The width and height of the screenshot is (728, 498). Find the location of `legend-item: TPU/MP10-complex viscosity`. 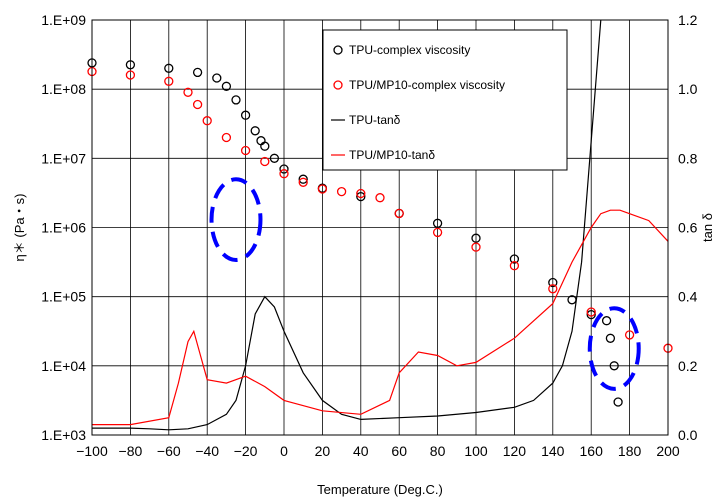

legend-item: TPU/MP10-complex viscosity is located at coordinates (419, 85).